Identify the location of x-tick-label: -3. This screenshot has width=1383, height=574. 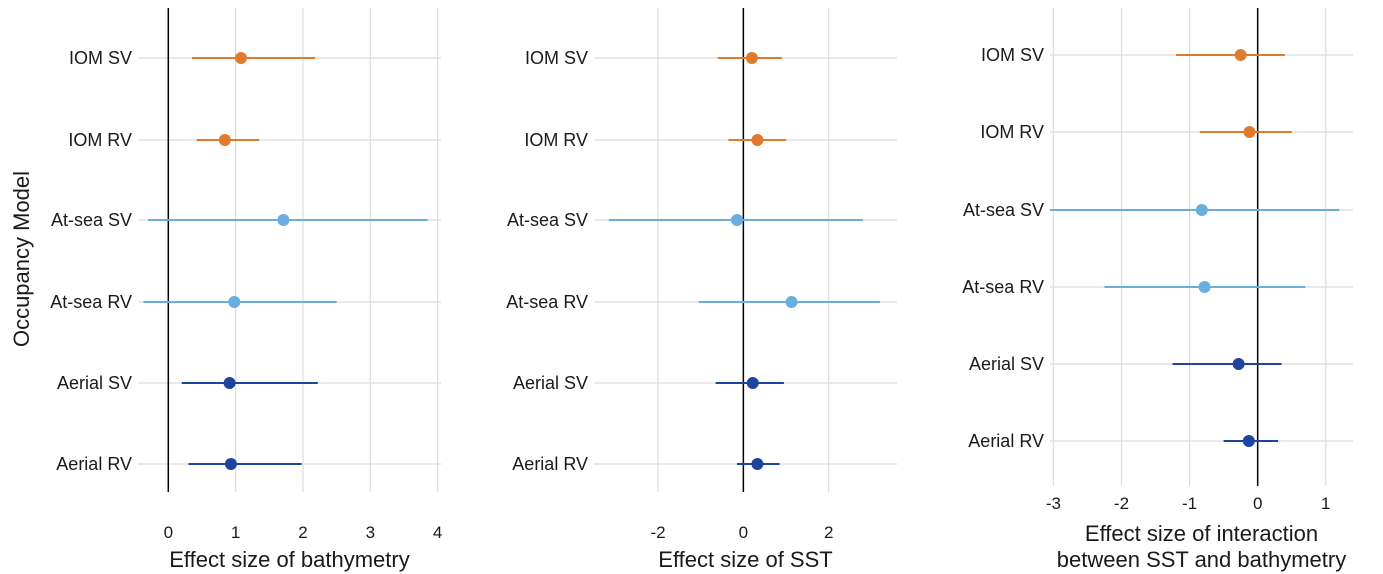
(1053, 503).